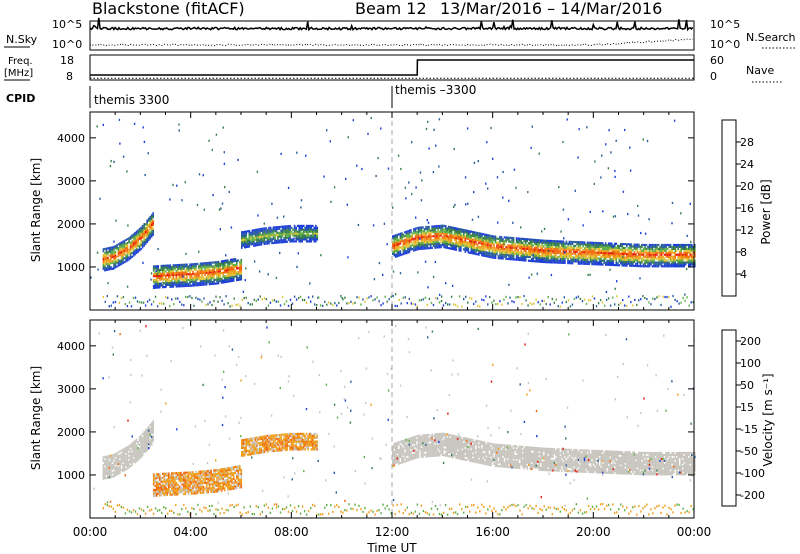 The image size is (800, 554). What do you see at coordinates (729, 208) in the screenshot?
I see `colorbar-frame` at bounding box center [729, 208].